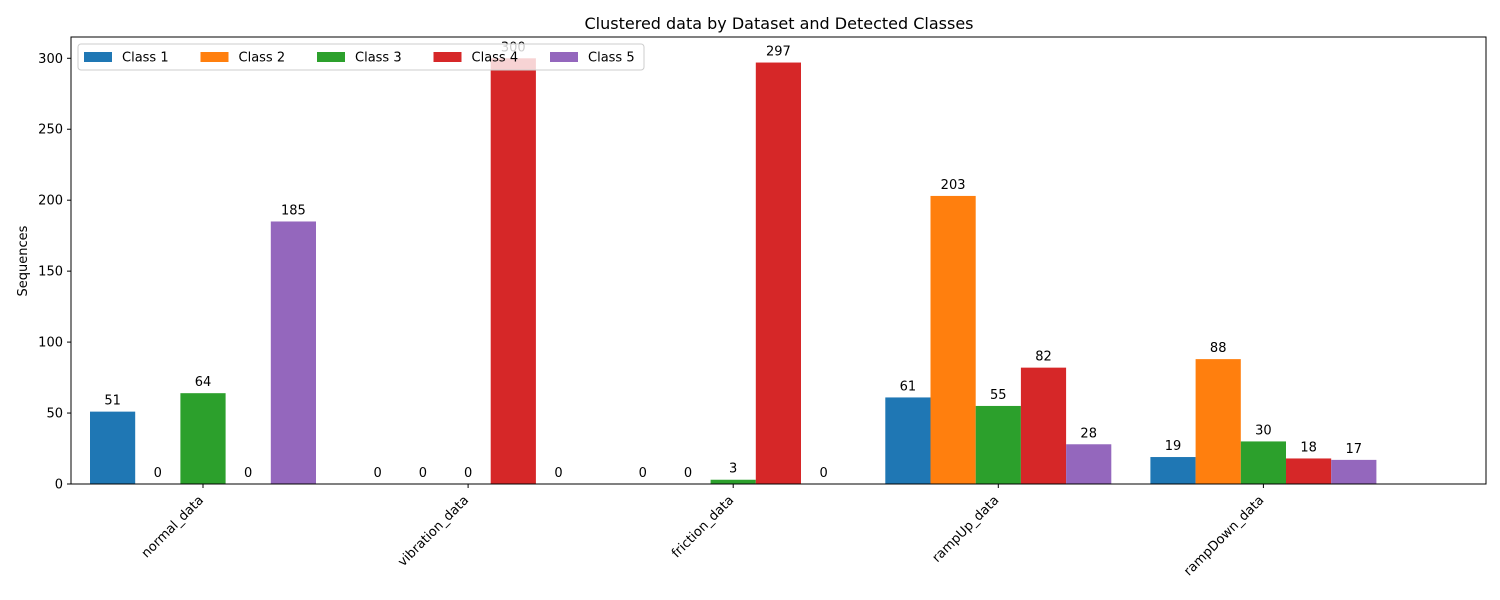 The height and width of the screenshot is (600, 1500). What do you see at coordinates (59, 485) in the screenshot?
I see `y-tick-label: 0` at bounding box center [59, 485].